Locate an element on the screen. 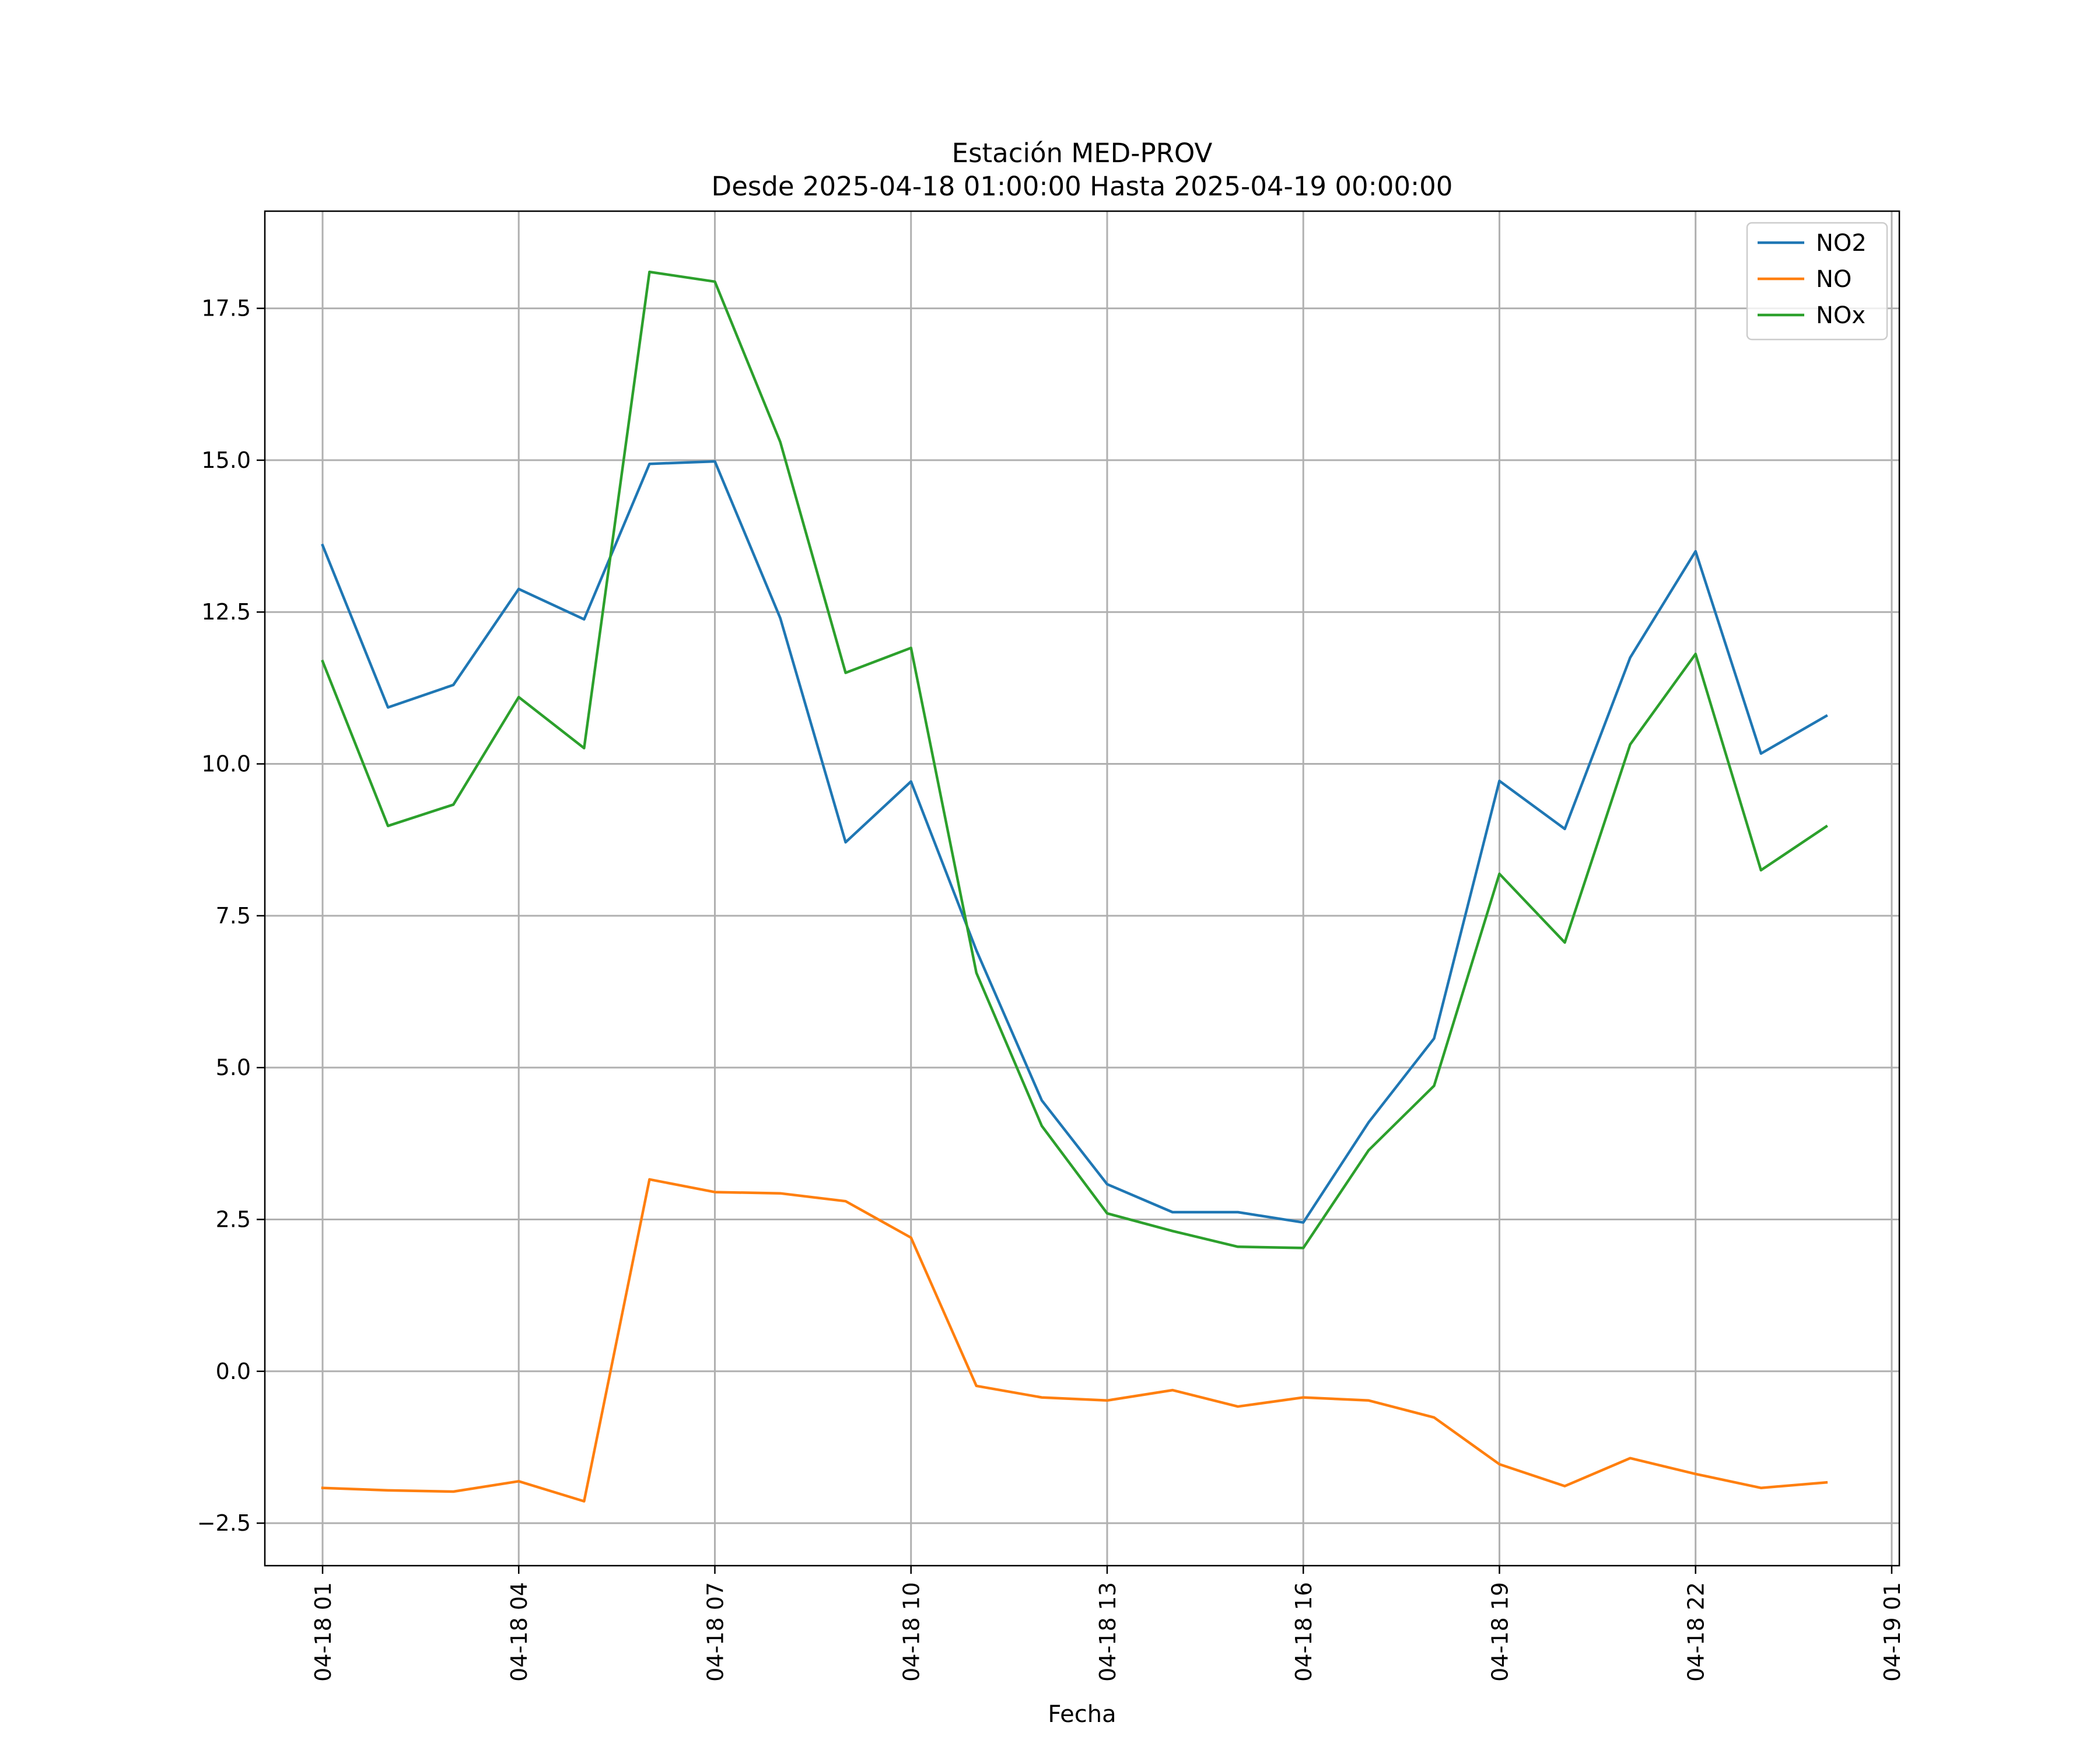 The height and width of the screenshot is (1750, 2100). y-tick-label: 7.5 is located at coordinates (233, 916).